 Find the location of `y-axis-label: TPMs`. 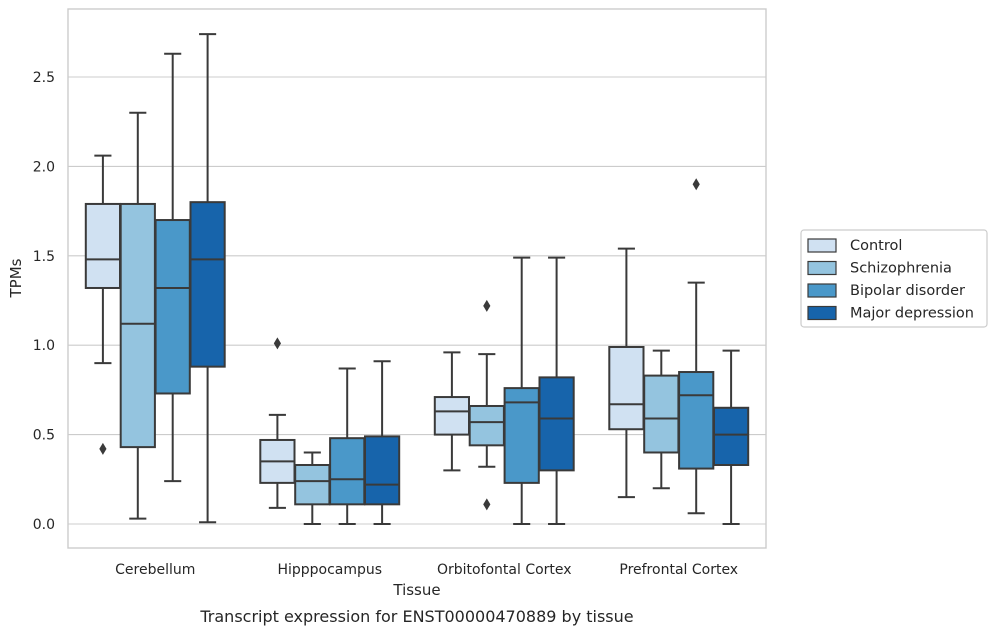

y-axis-label: TPMs is located at coordinates (16, 278).